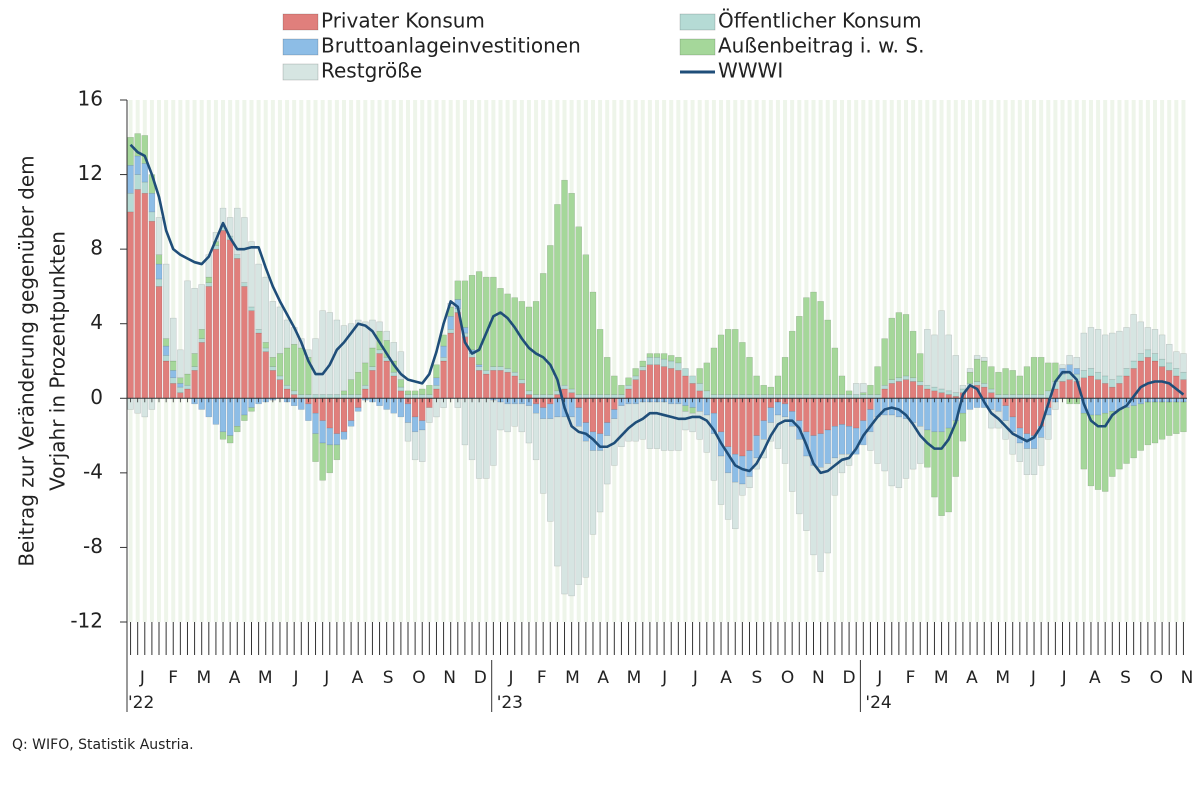 Image resolution: width=1200 pixels, height=796 pixels. What do you see at coordinates (911, 678) in the screenshot?
I see `month-label: F` at bounding box center [911, 678].